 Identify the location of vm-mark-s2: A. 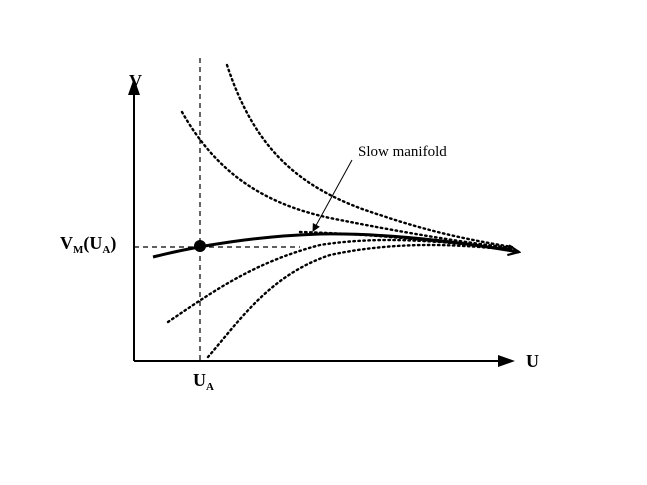
(106, 250).